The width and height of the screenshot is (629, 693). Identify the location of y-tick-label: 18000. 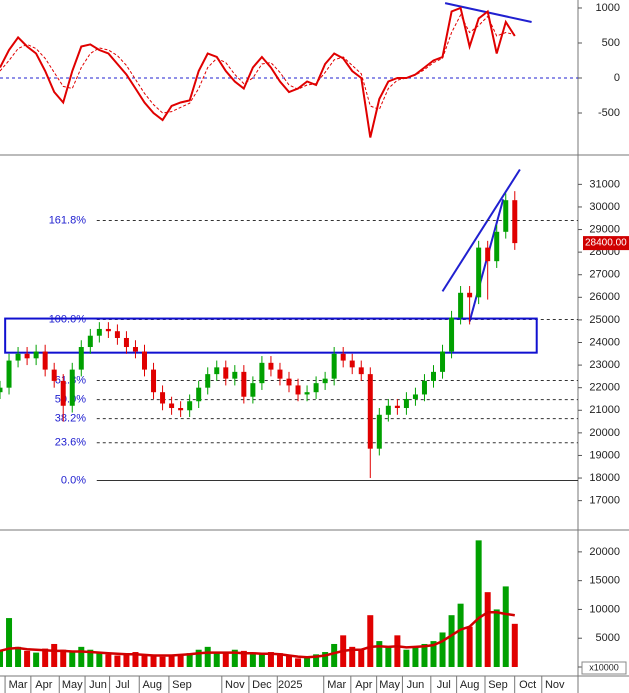
(604, 478).